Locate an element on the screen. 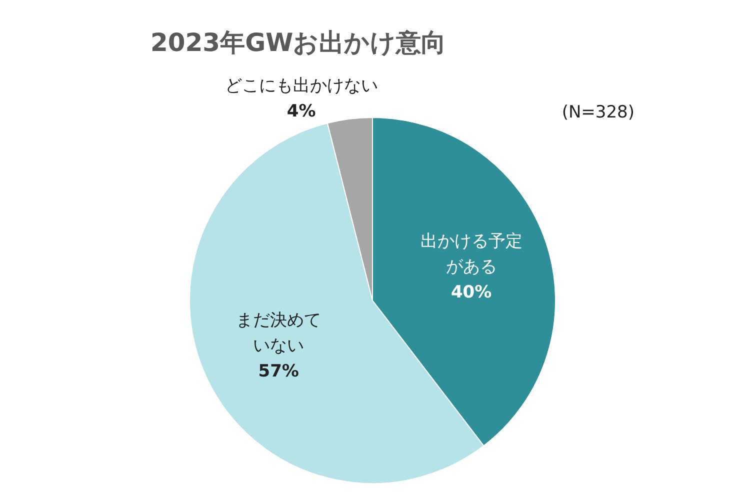 The width and height of the screenshot is (745, 499). data-label: 57% is located at coordinates (278, 372).